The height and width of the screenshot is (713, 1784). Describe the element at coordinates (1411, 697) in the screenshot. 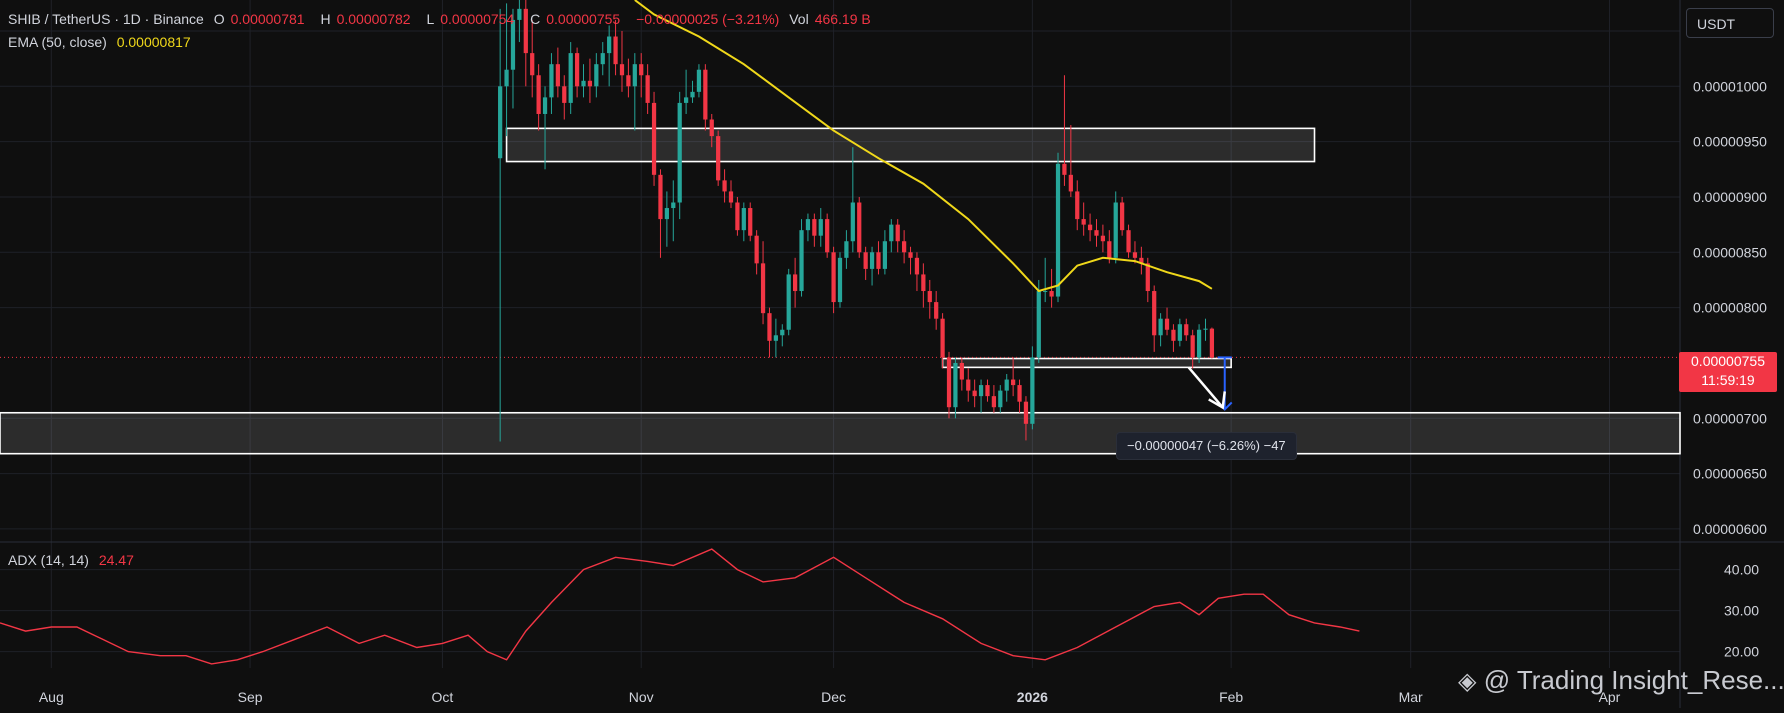

I see `time-tick-label: Mar` at that location.